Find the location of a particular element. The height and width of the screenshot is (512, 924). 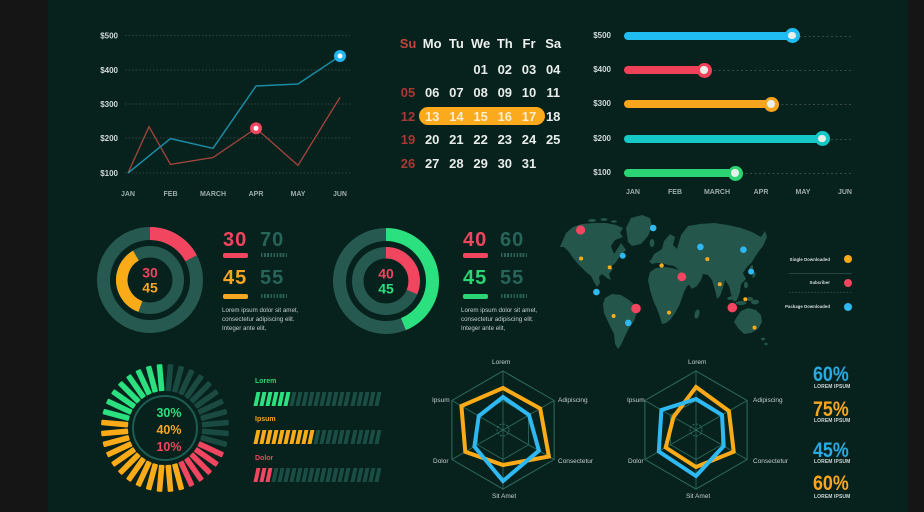

svg-text: JAN is located at coordinates (128, 194).